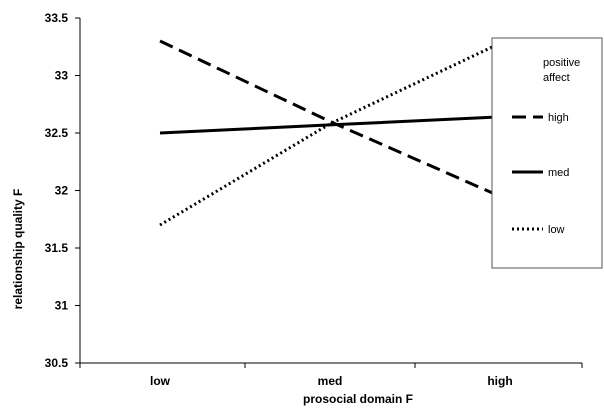 The image size is (604, 409). I want to click on legend: positive affect high med low, so click(547, 153).